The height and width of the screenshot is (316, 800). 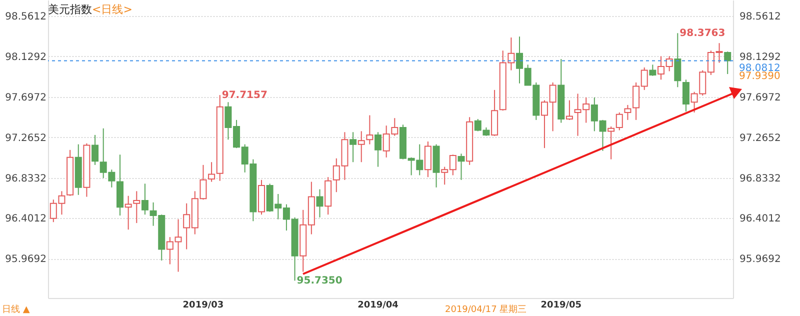 I want to click on y2-tick-label: 96.8332, so click(x=760, y=178).